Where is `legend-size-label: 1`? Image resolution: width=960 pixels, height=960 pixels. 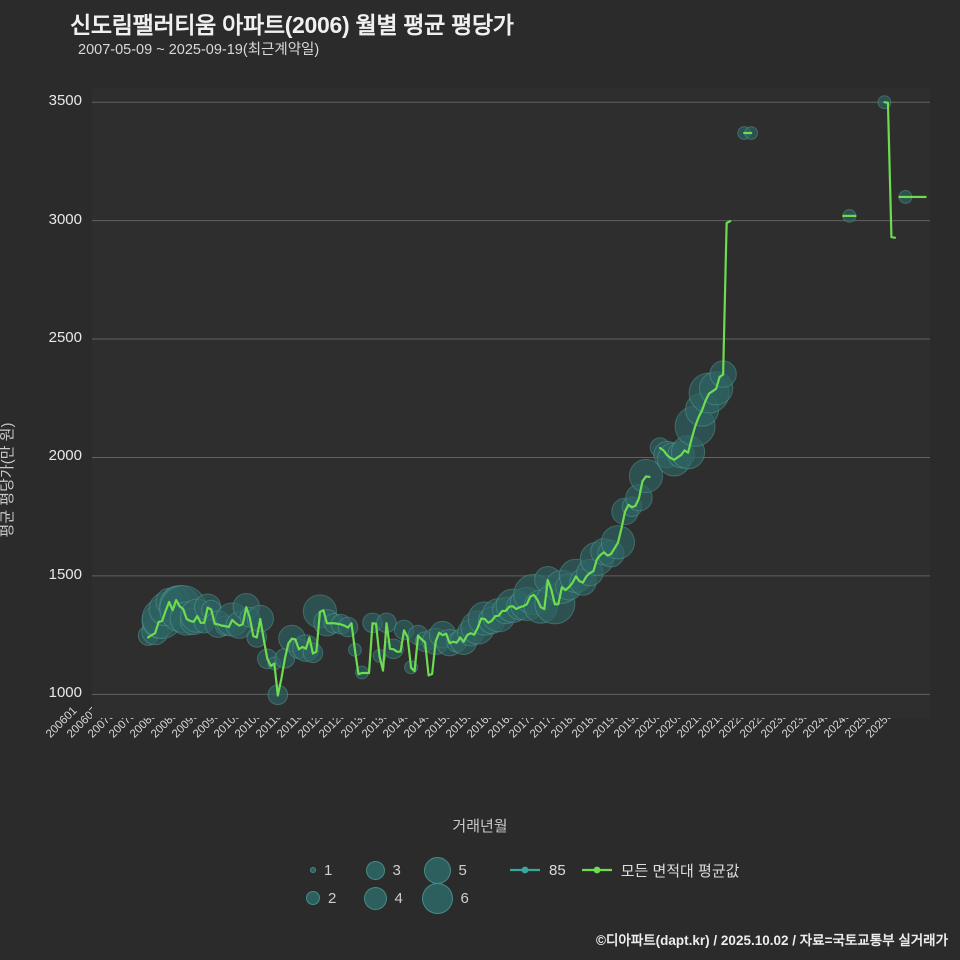
legend-size-label: 1 is located at coordinates (328, 870).